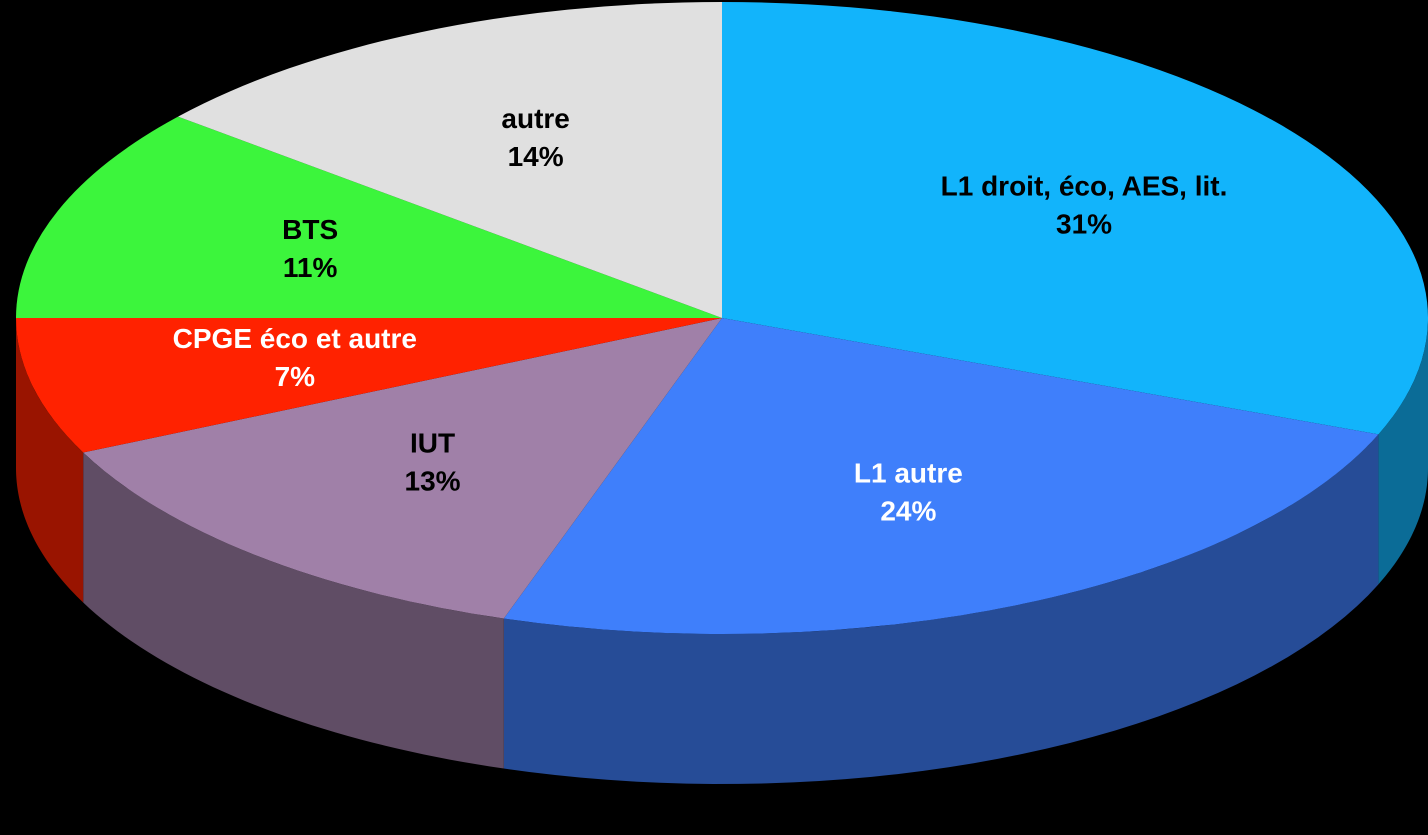  I want to click on slice-value-label: 7%, so click(295, 376).